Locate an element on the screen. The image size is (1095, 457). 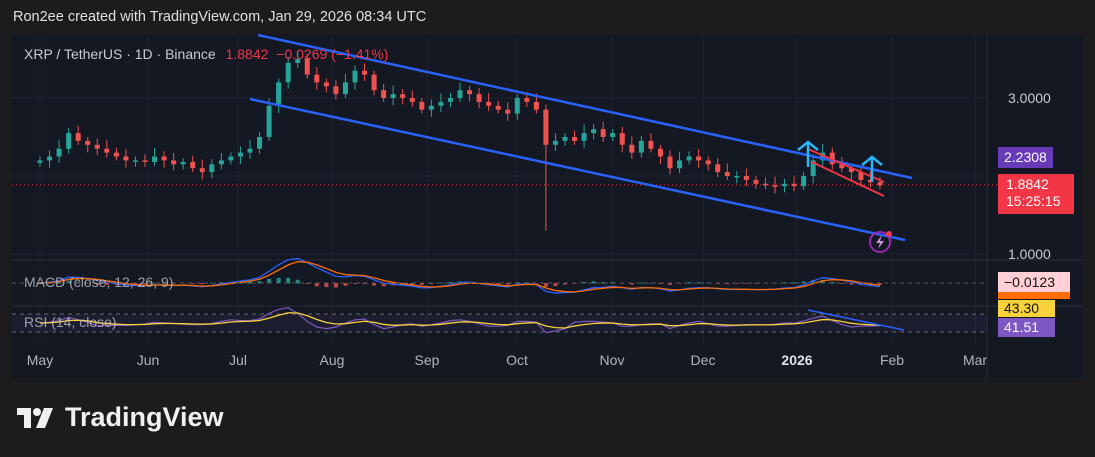
last-price: 1.8842 is located at coordinates (1027, 184).